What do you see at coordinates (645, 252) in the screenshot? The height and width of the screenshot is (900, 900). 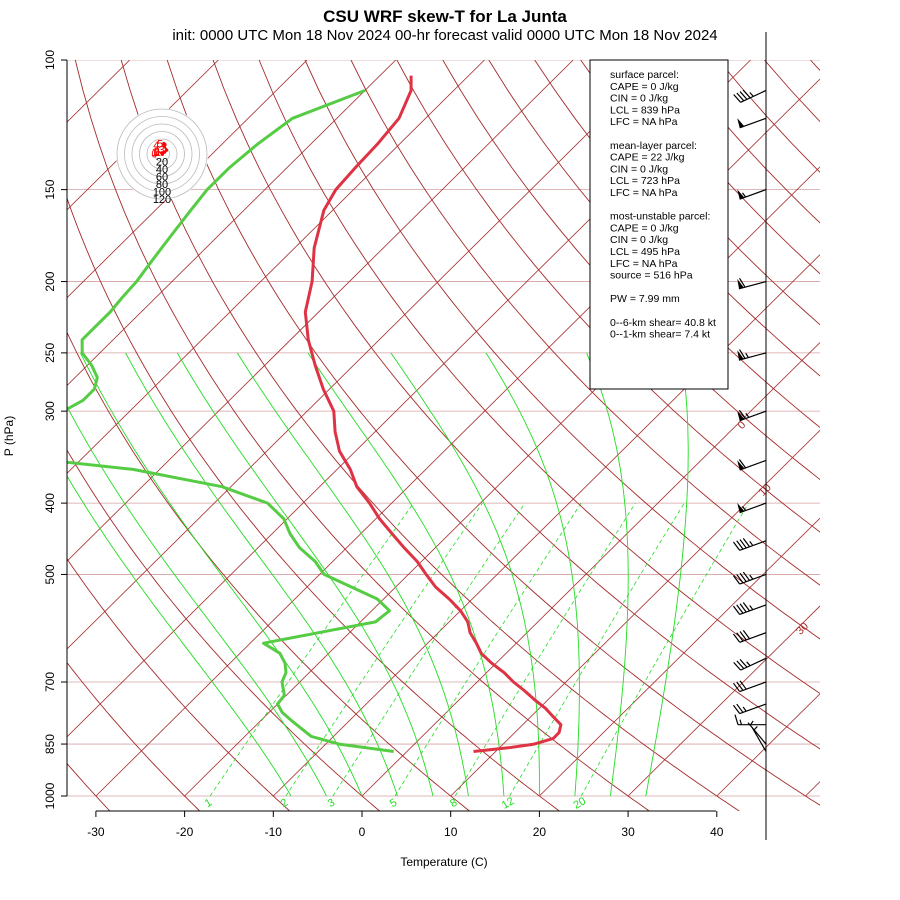 I see `info-line: LCL = 495 hPa` at bounding box center [645, 252].